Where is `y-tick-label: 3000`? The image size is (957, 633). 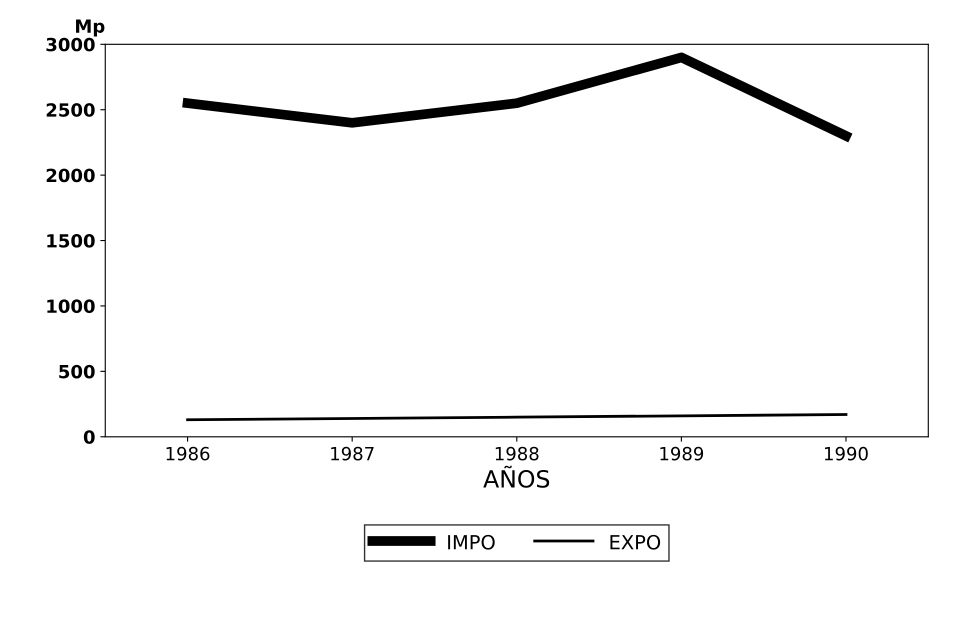 y-tick-label: 3000 is located at coordinates (70, 45).